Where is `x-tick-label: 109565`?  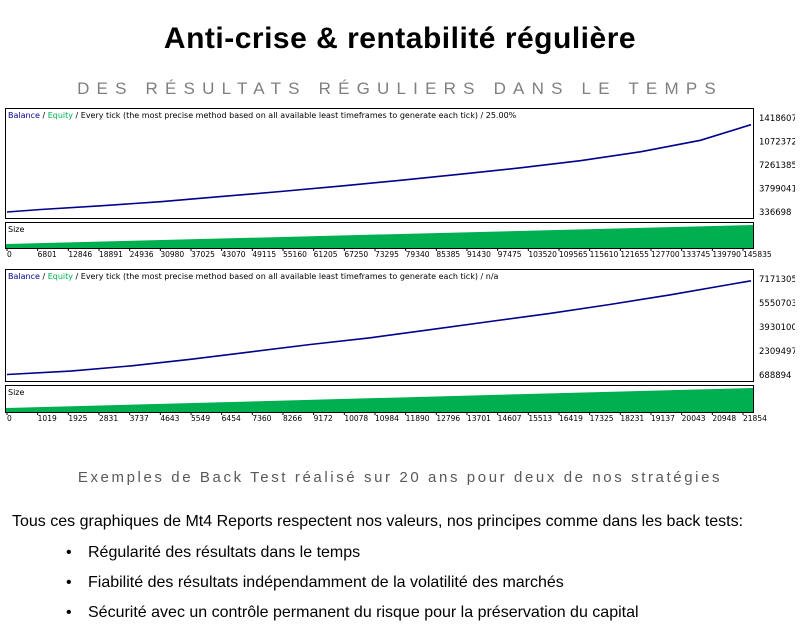 x-tick-label: 109565 is located at coordinates (573, 254).